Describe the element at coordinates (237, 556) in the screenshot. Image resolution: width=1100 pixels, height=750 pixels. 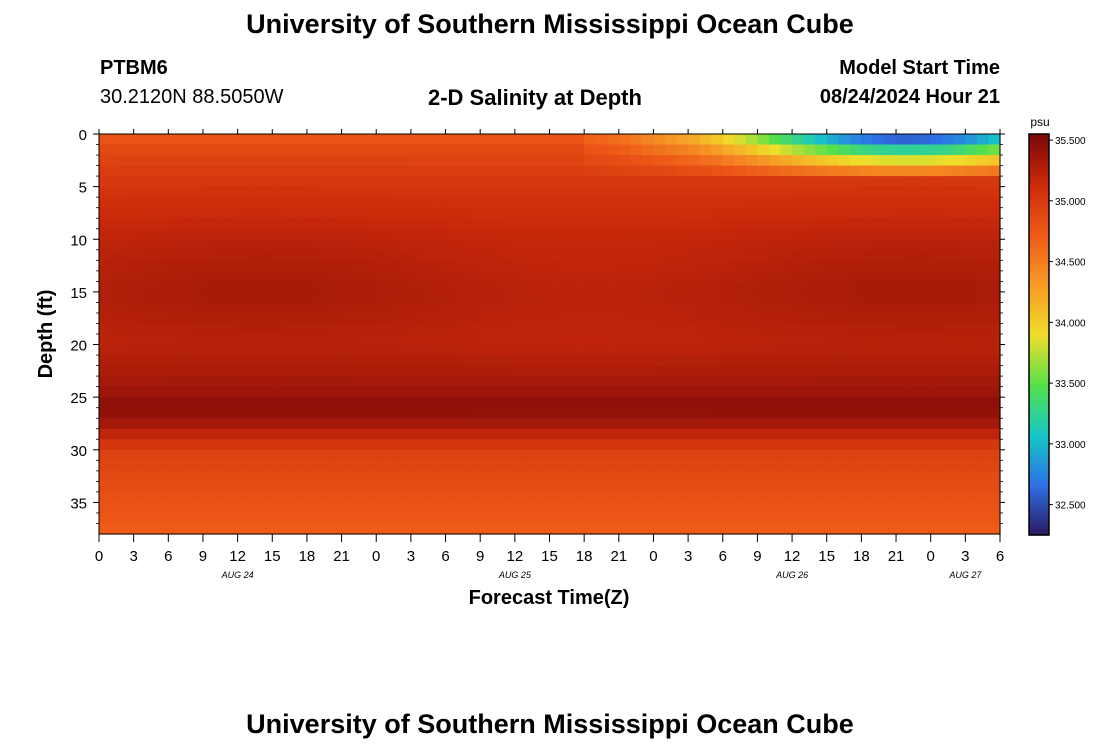
I see `x-tick-label: 12` at that location.